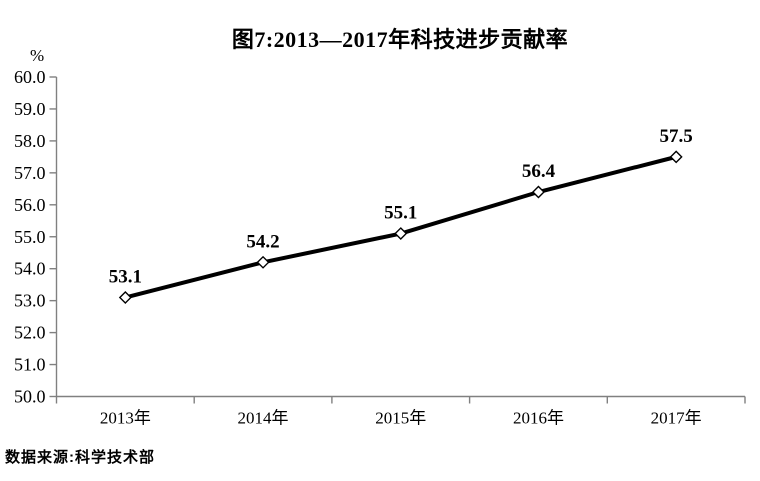 The width and height of the screenshot is (760, 481). I want to click on data-point-label: 56.4, so click(539, 171).